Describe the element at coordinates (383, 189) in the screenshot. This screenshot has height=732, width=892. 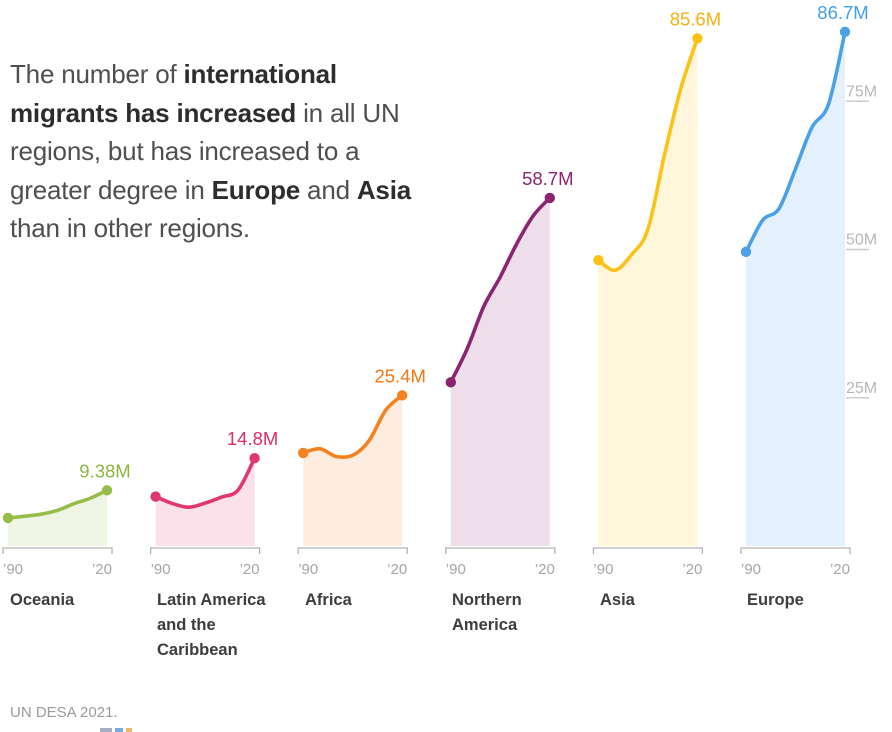
I see `headline-emphasis: Asia` at that location.